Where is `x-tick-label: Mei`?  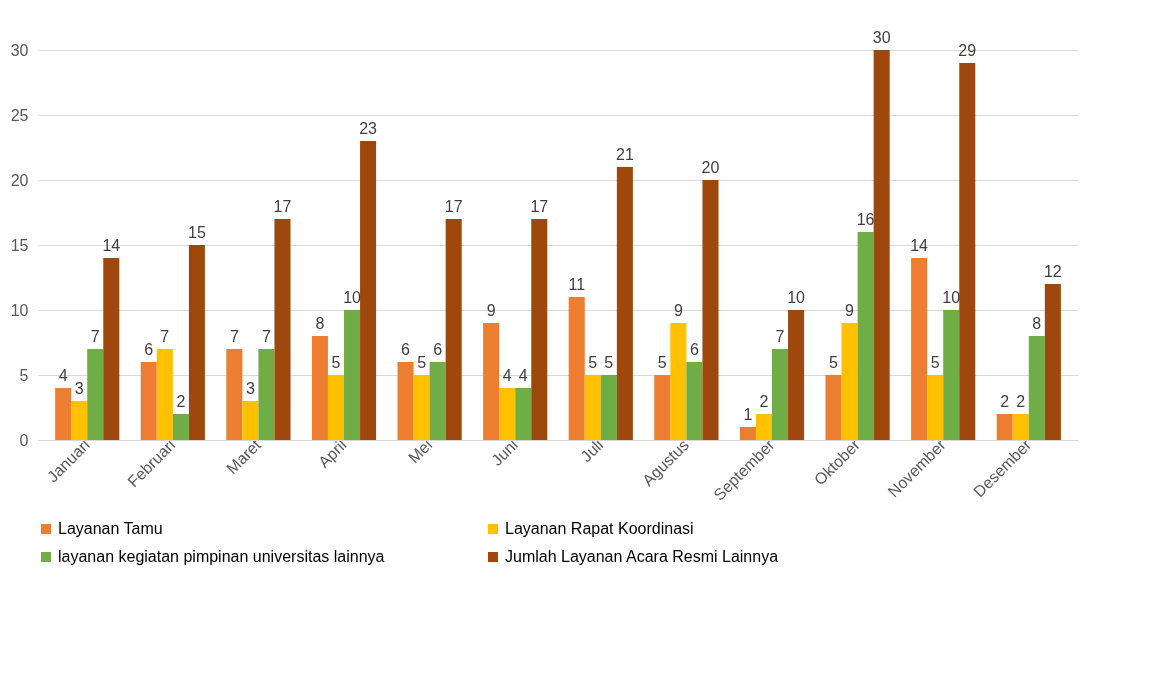 x-tick-label: Mei is located at coordinates (420, 451).